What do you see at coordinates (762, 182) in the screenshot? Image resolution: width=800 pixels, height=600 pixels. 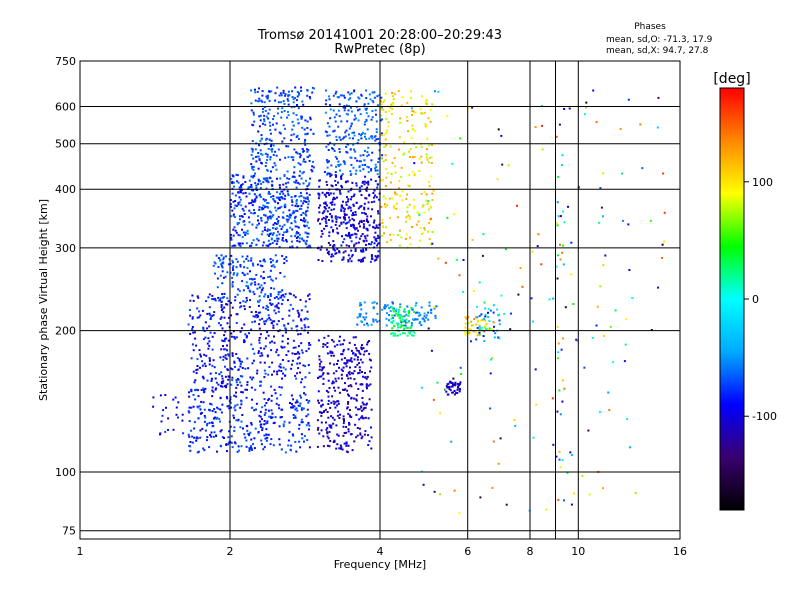 I see `colorbar-tick-label: 100` at bounding box center [762, 182].